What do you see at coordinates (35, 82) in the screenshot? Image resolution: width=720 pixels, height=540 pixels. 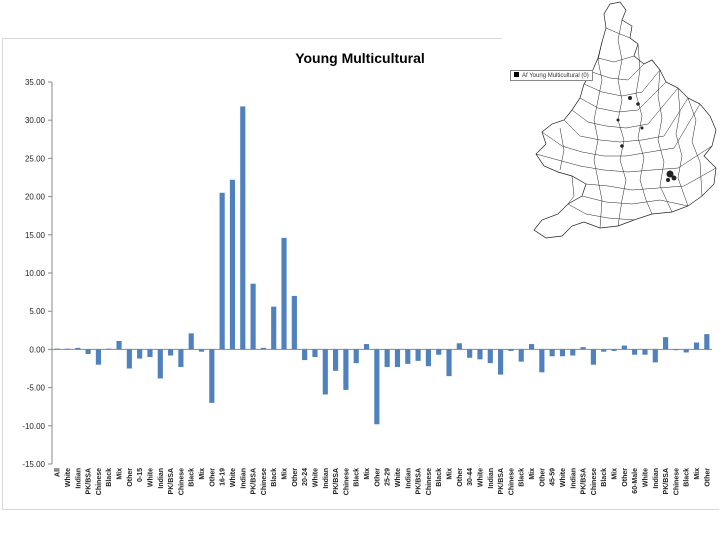 I see `y-tick-label: 35.00` at bounding box center [35, 82].